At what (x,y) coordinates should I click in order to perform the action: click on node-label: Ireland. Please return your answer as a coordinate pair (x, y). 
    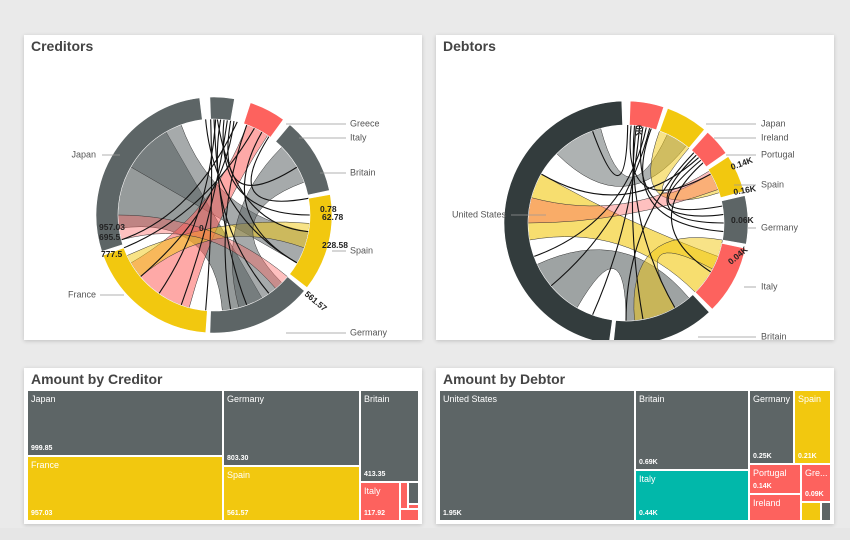
    Looking at the image, I should click on (775, 137).